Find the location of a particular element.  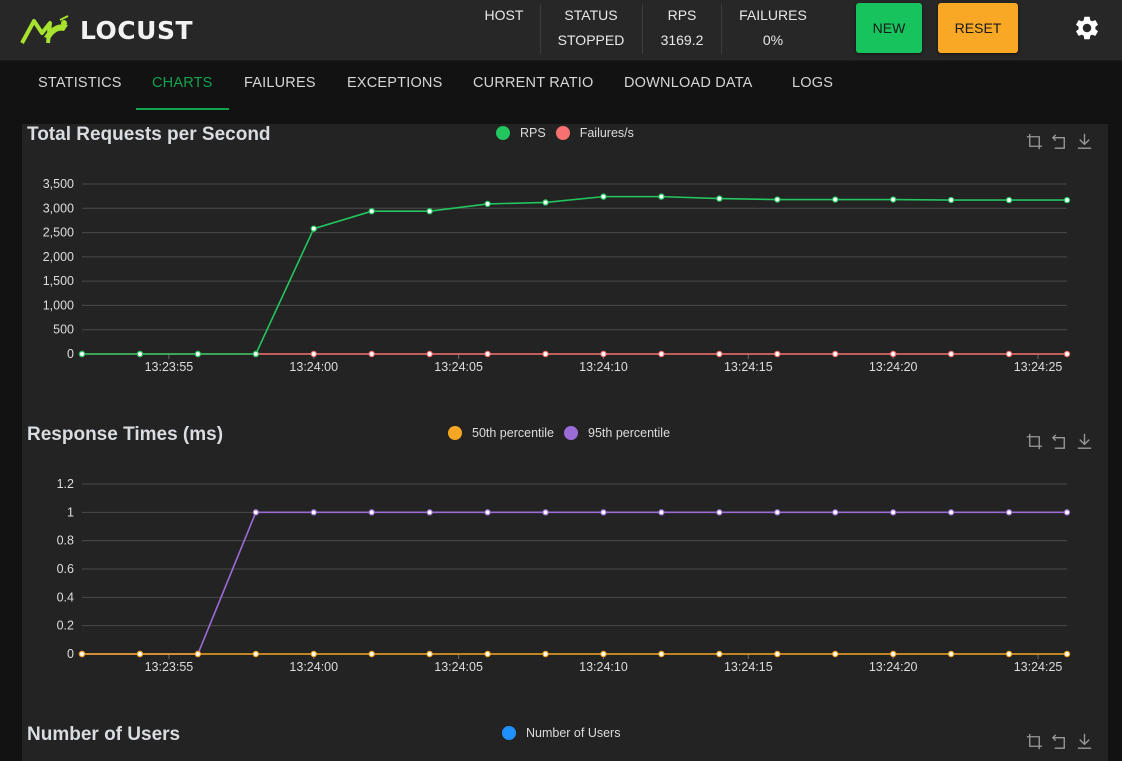

failures-value: 0% is located at coordinates (773, 40).